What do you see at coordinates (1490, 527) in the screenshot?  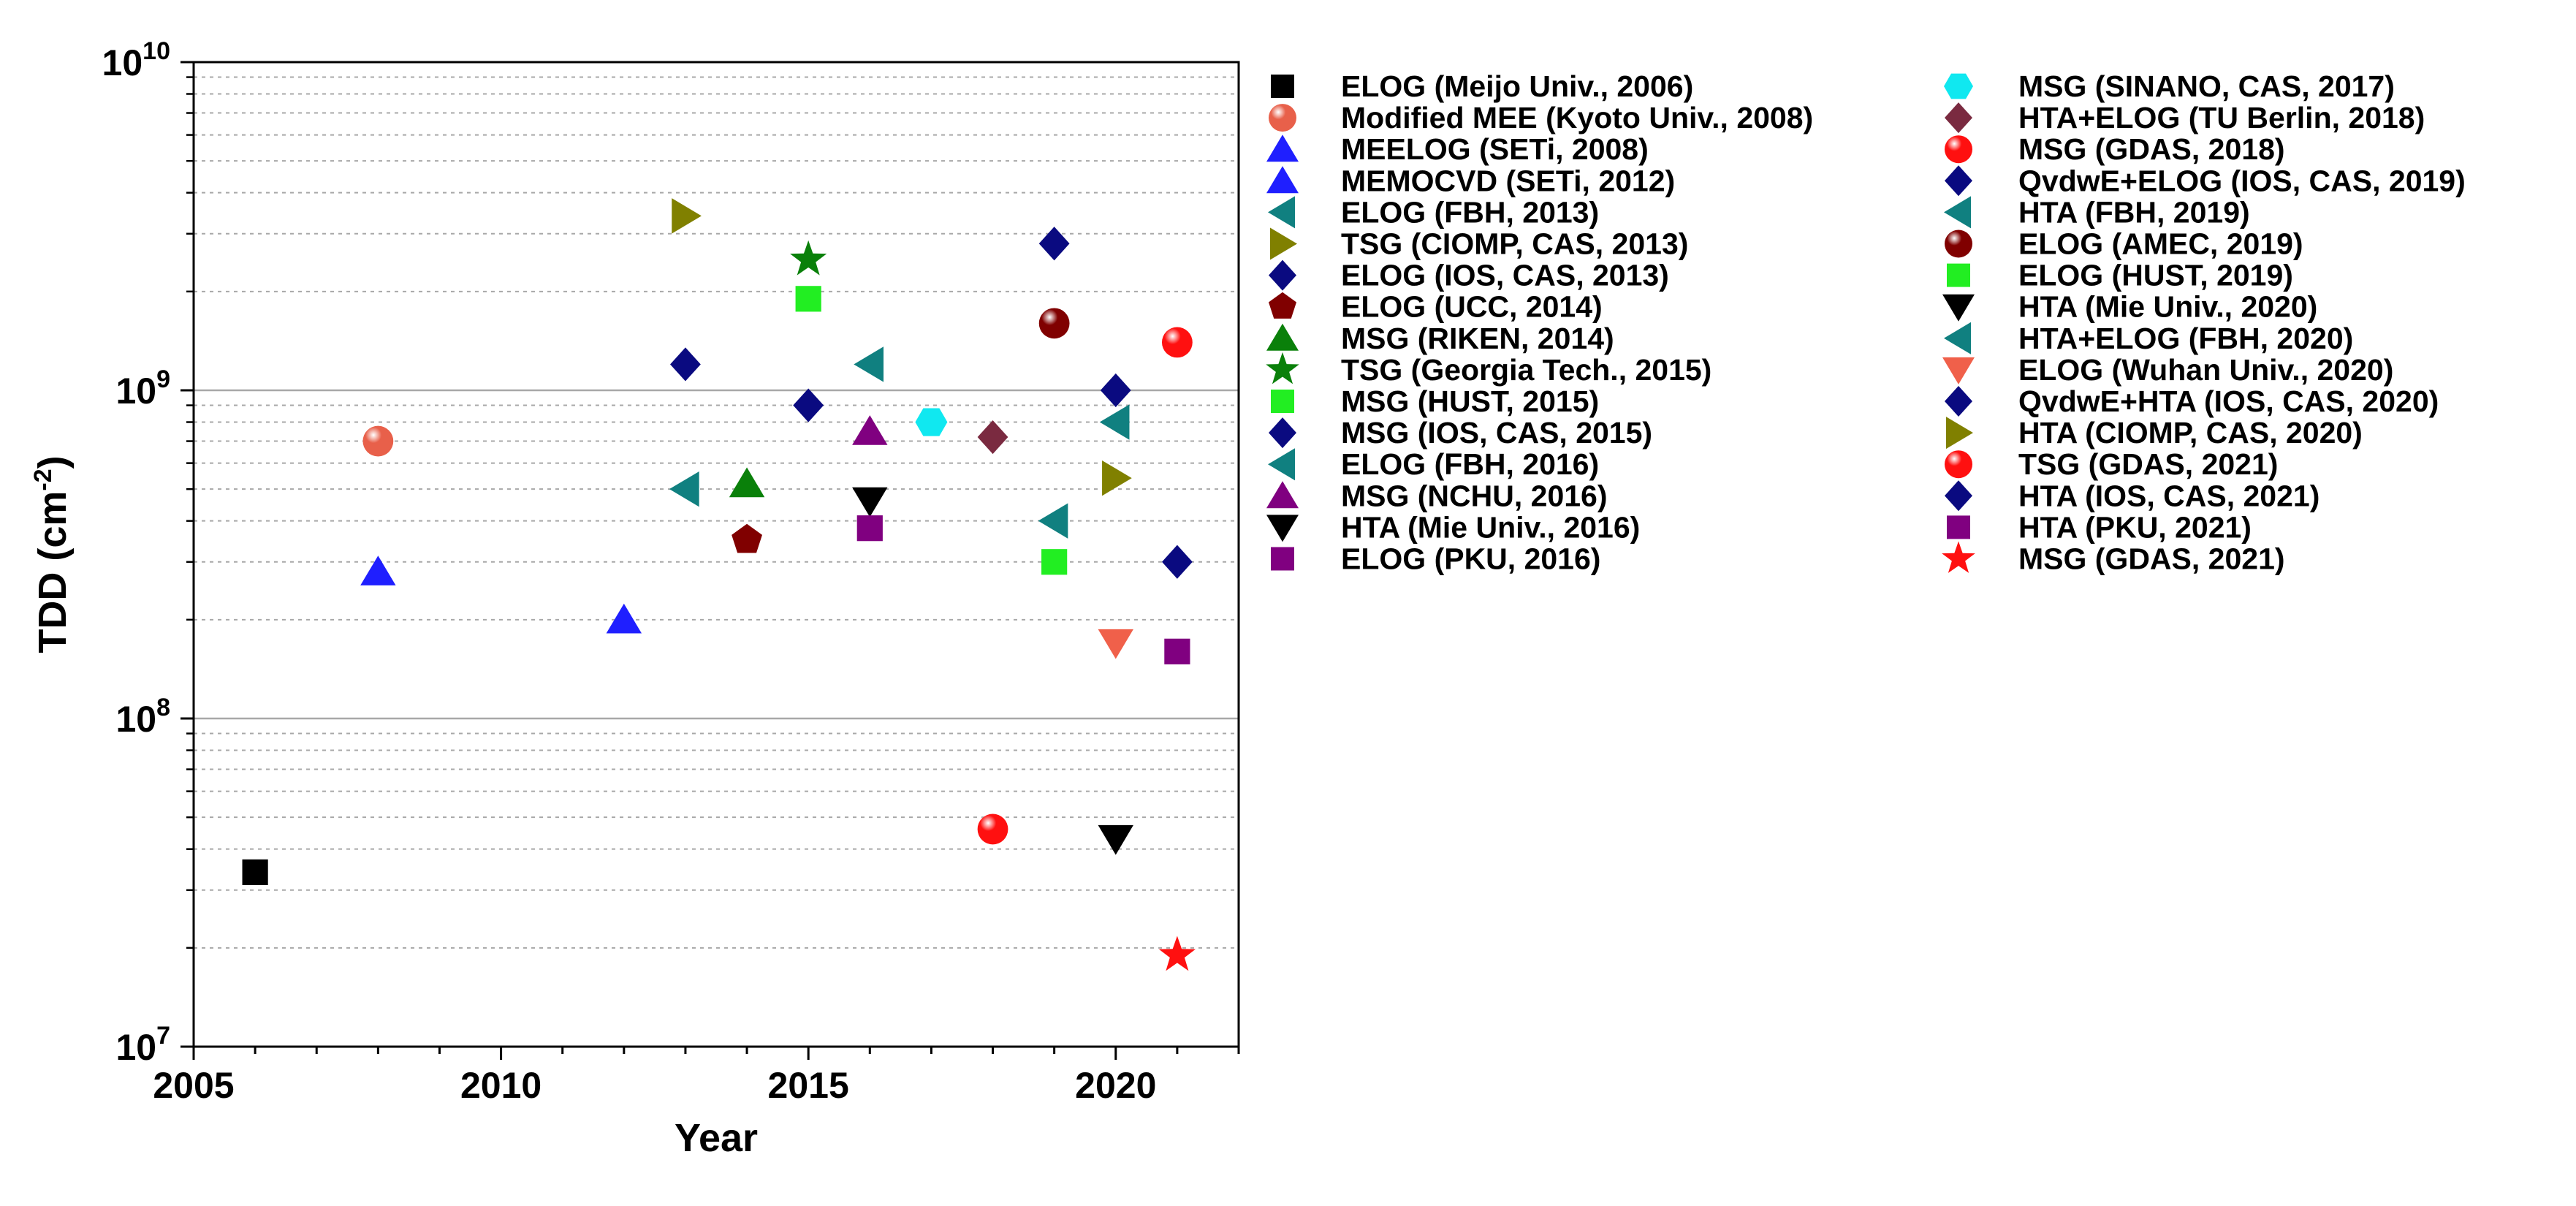 I see `legend-label: HTA (Mie Univ., 2016)` at bounding box center [1490, 527].